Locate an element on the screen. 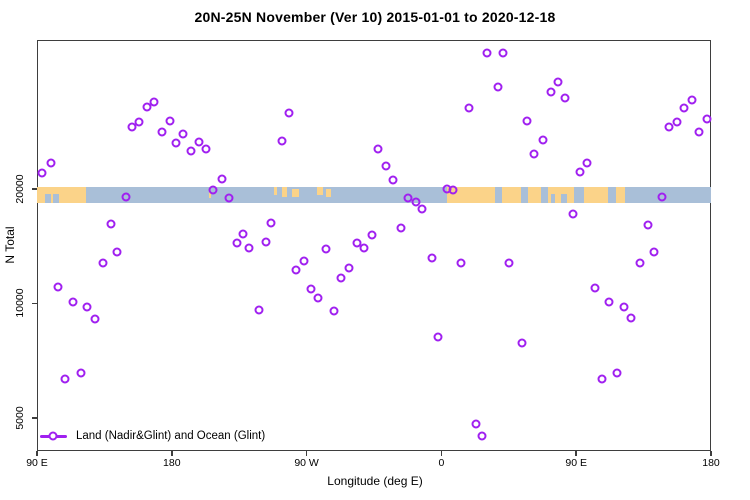 The height and width of the screenshot is (500, 750). x-tick-label: 0 is located at coordinates (441, 463).